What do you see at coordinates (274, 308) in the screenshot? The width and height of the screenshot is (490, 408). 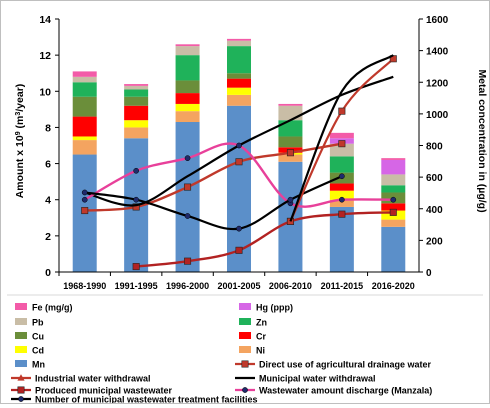 I see `legend-hg-ppp-label: Hg (ppp)` at bounding box center [274, 308].